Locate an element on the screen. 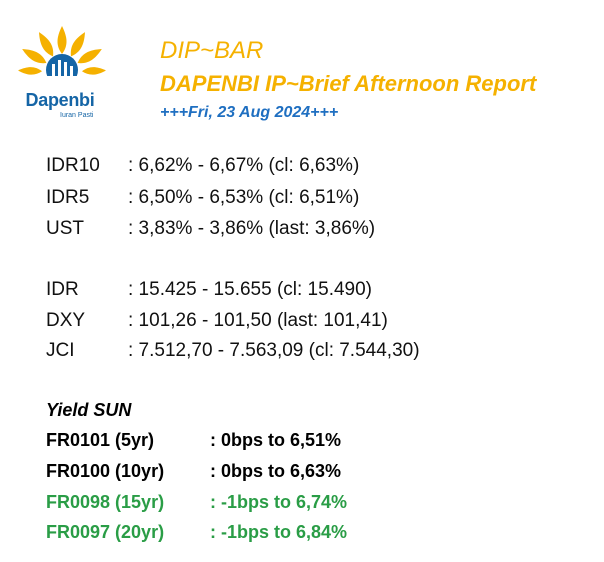  market-row-dxy: DXY : 101,26 - 101,50 (last: 101,41) is located at coordinates (217, 321).